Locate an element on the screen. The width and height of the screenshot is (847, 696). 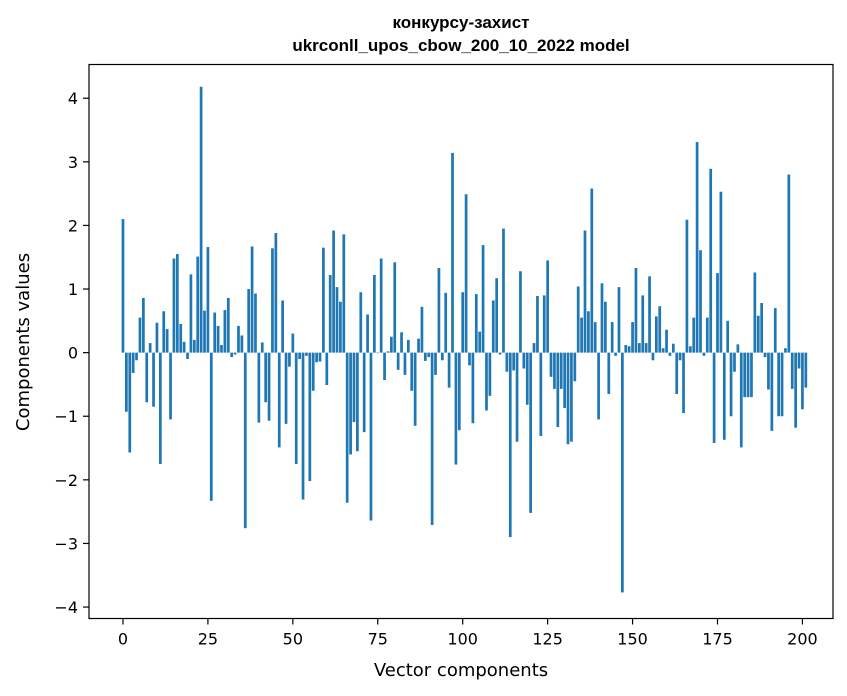
x-tick-label: 125 is located at coordinates (547, 639).